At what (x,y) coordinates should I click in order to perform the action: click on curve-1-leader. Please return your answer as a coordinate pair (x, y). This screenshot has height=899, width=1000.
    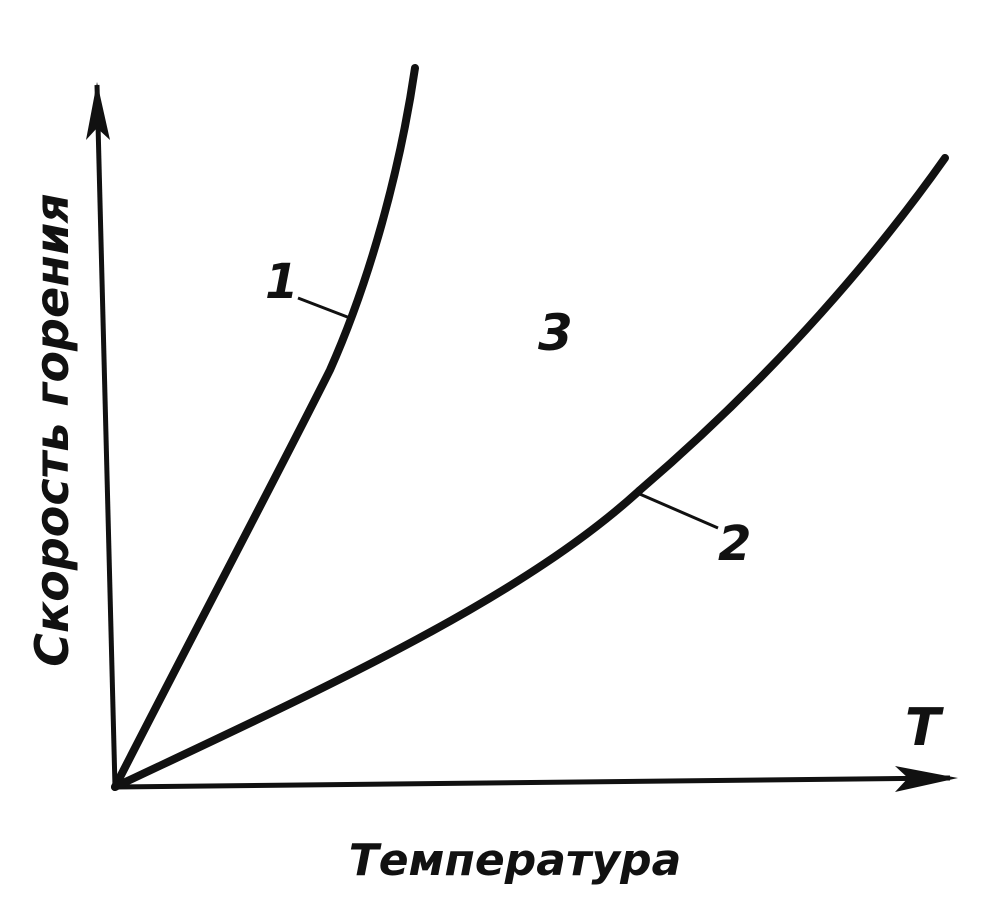
    Looking at the image, I should click on (324, 308).